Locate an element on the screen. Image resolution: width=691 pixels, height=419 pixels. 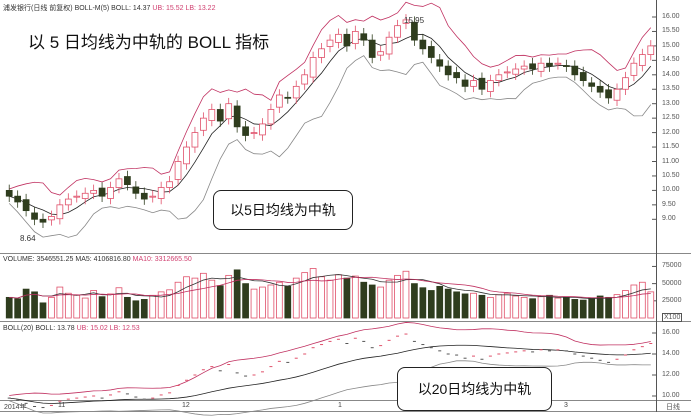
volume-ma10 is located at coordinates (330, 287).